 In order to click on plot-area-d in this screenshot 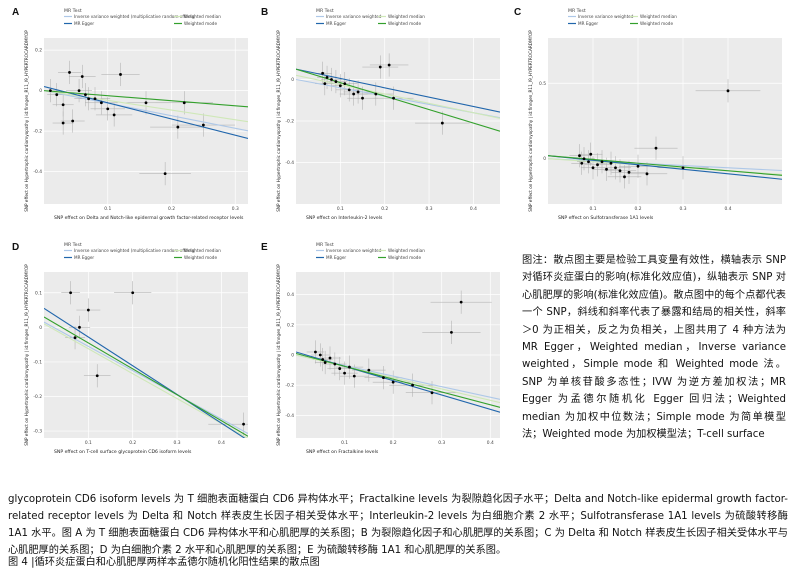, I will do `click(146, 355)`.